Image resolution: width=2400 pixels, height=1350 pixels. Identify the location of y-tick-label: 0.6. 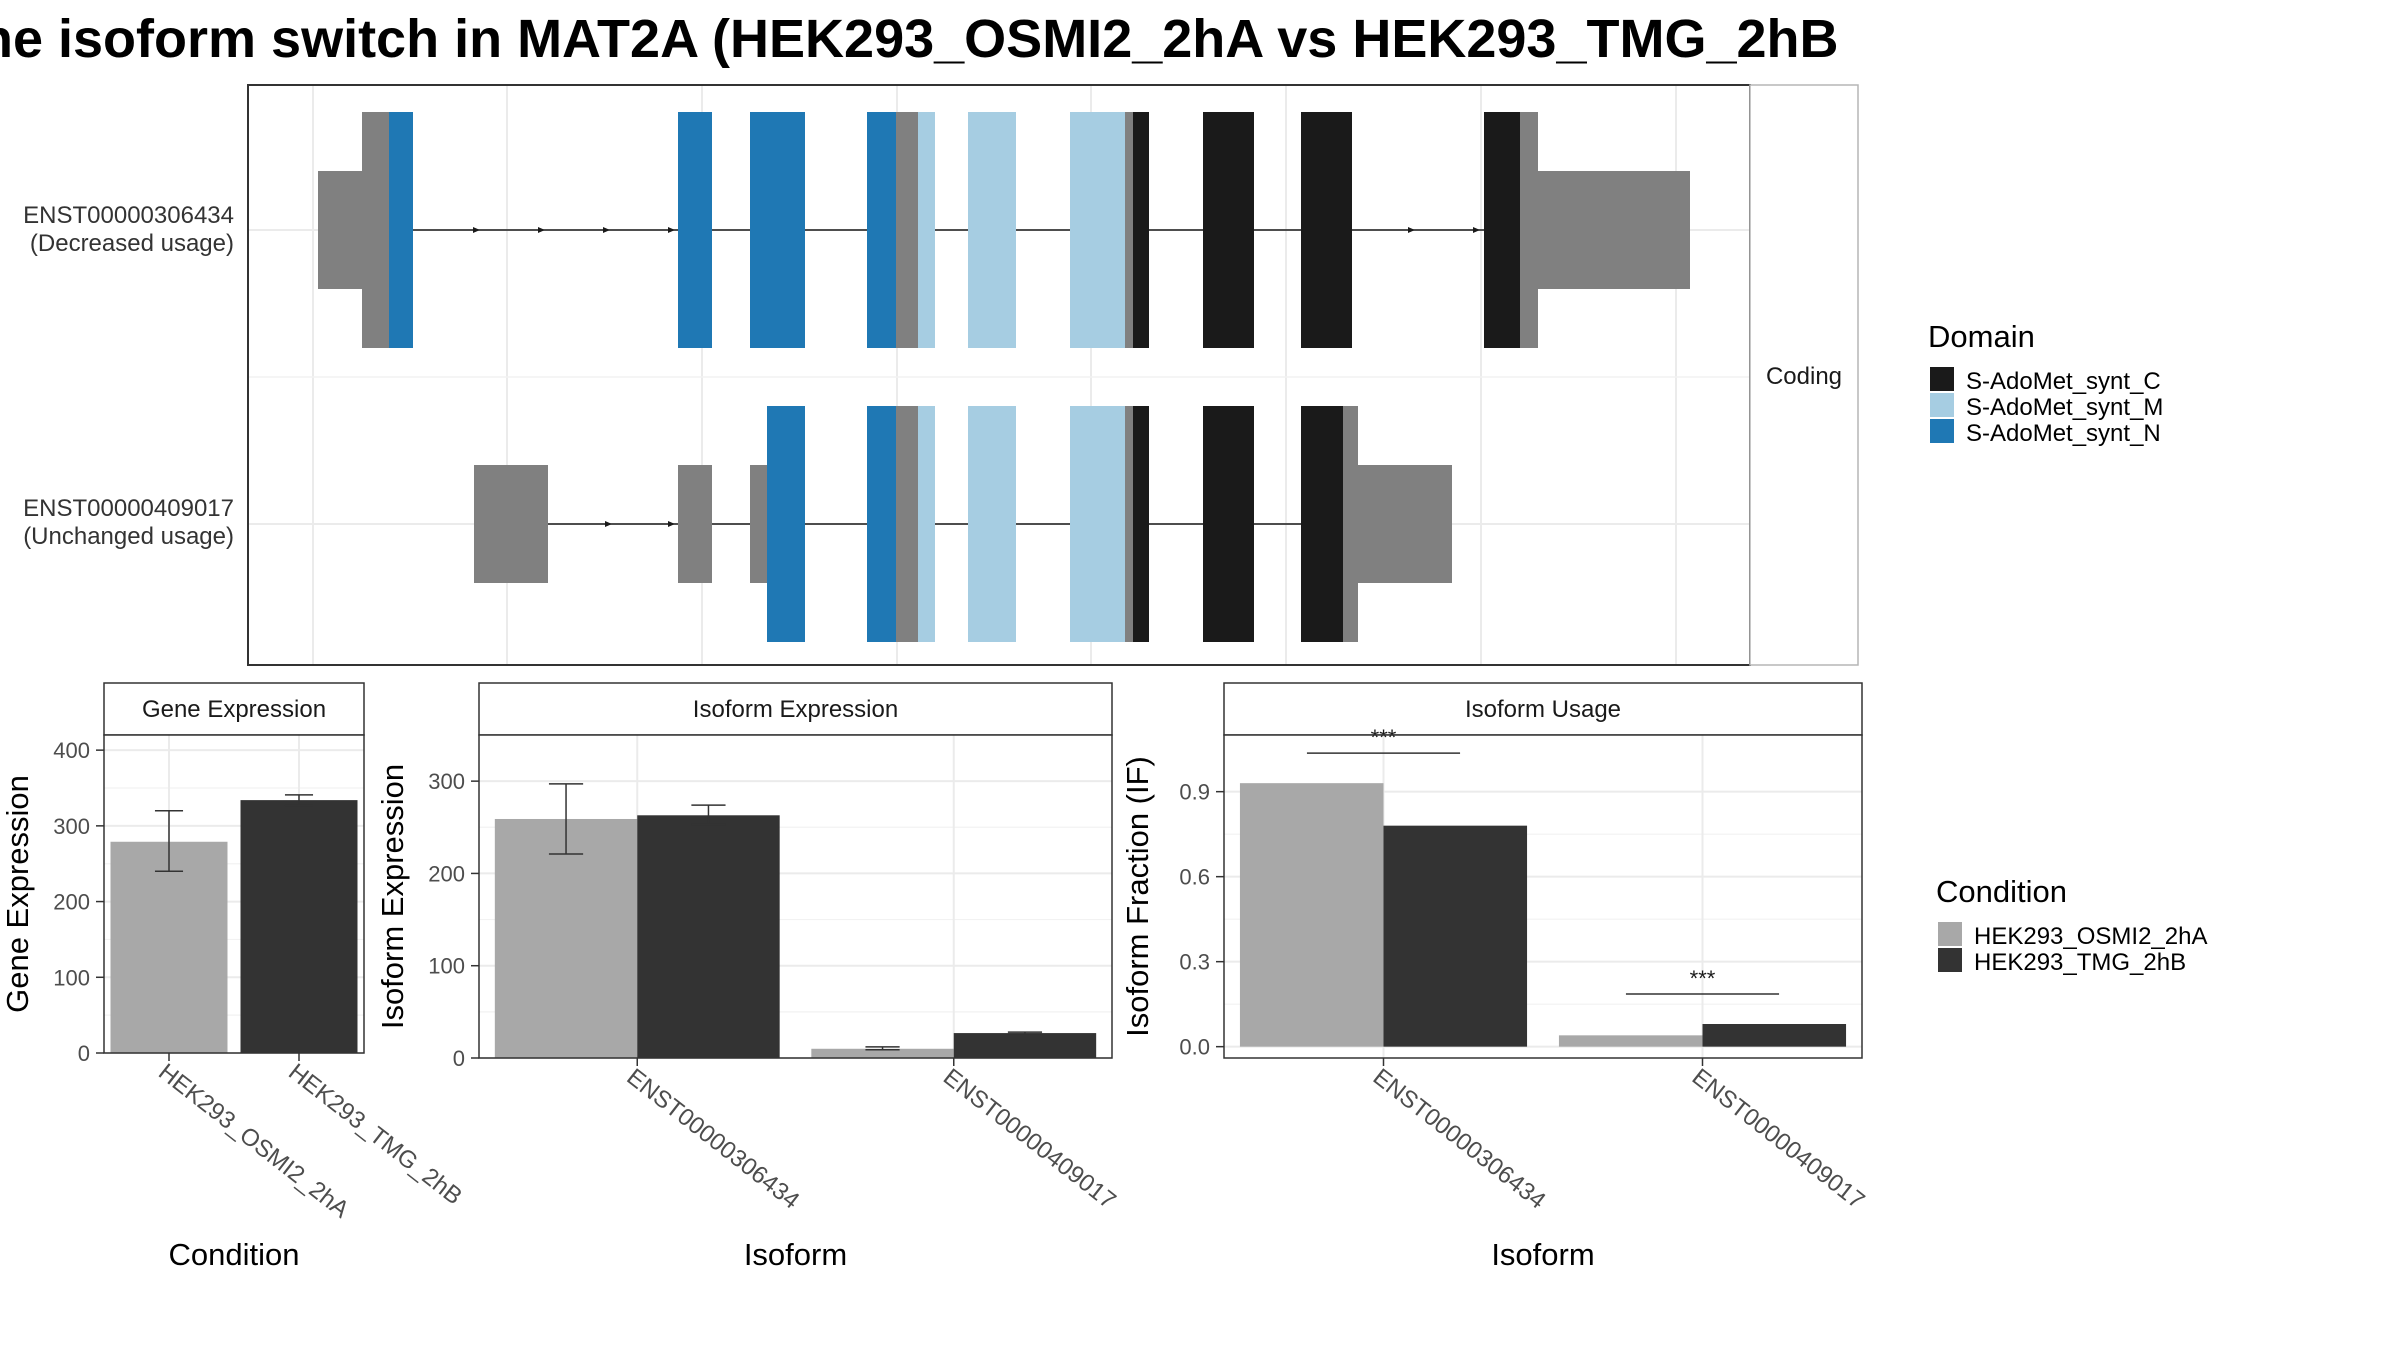
(1194, 877).